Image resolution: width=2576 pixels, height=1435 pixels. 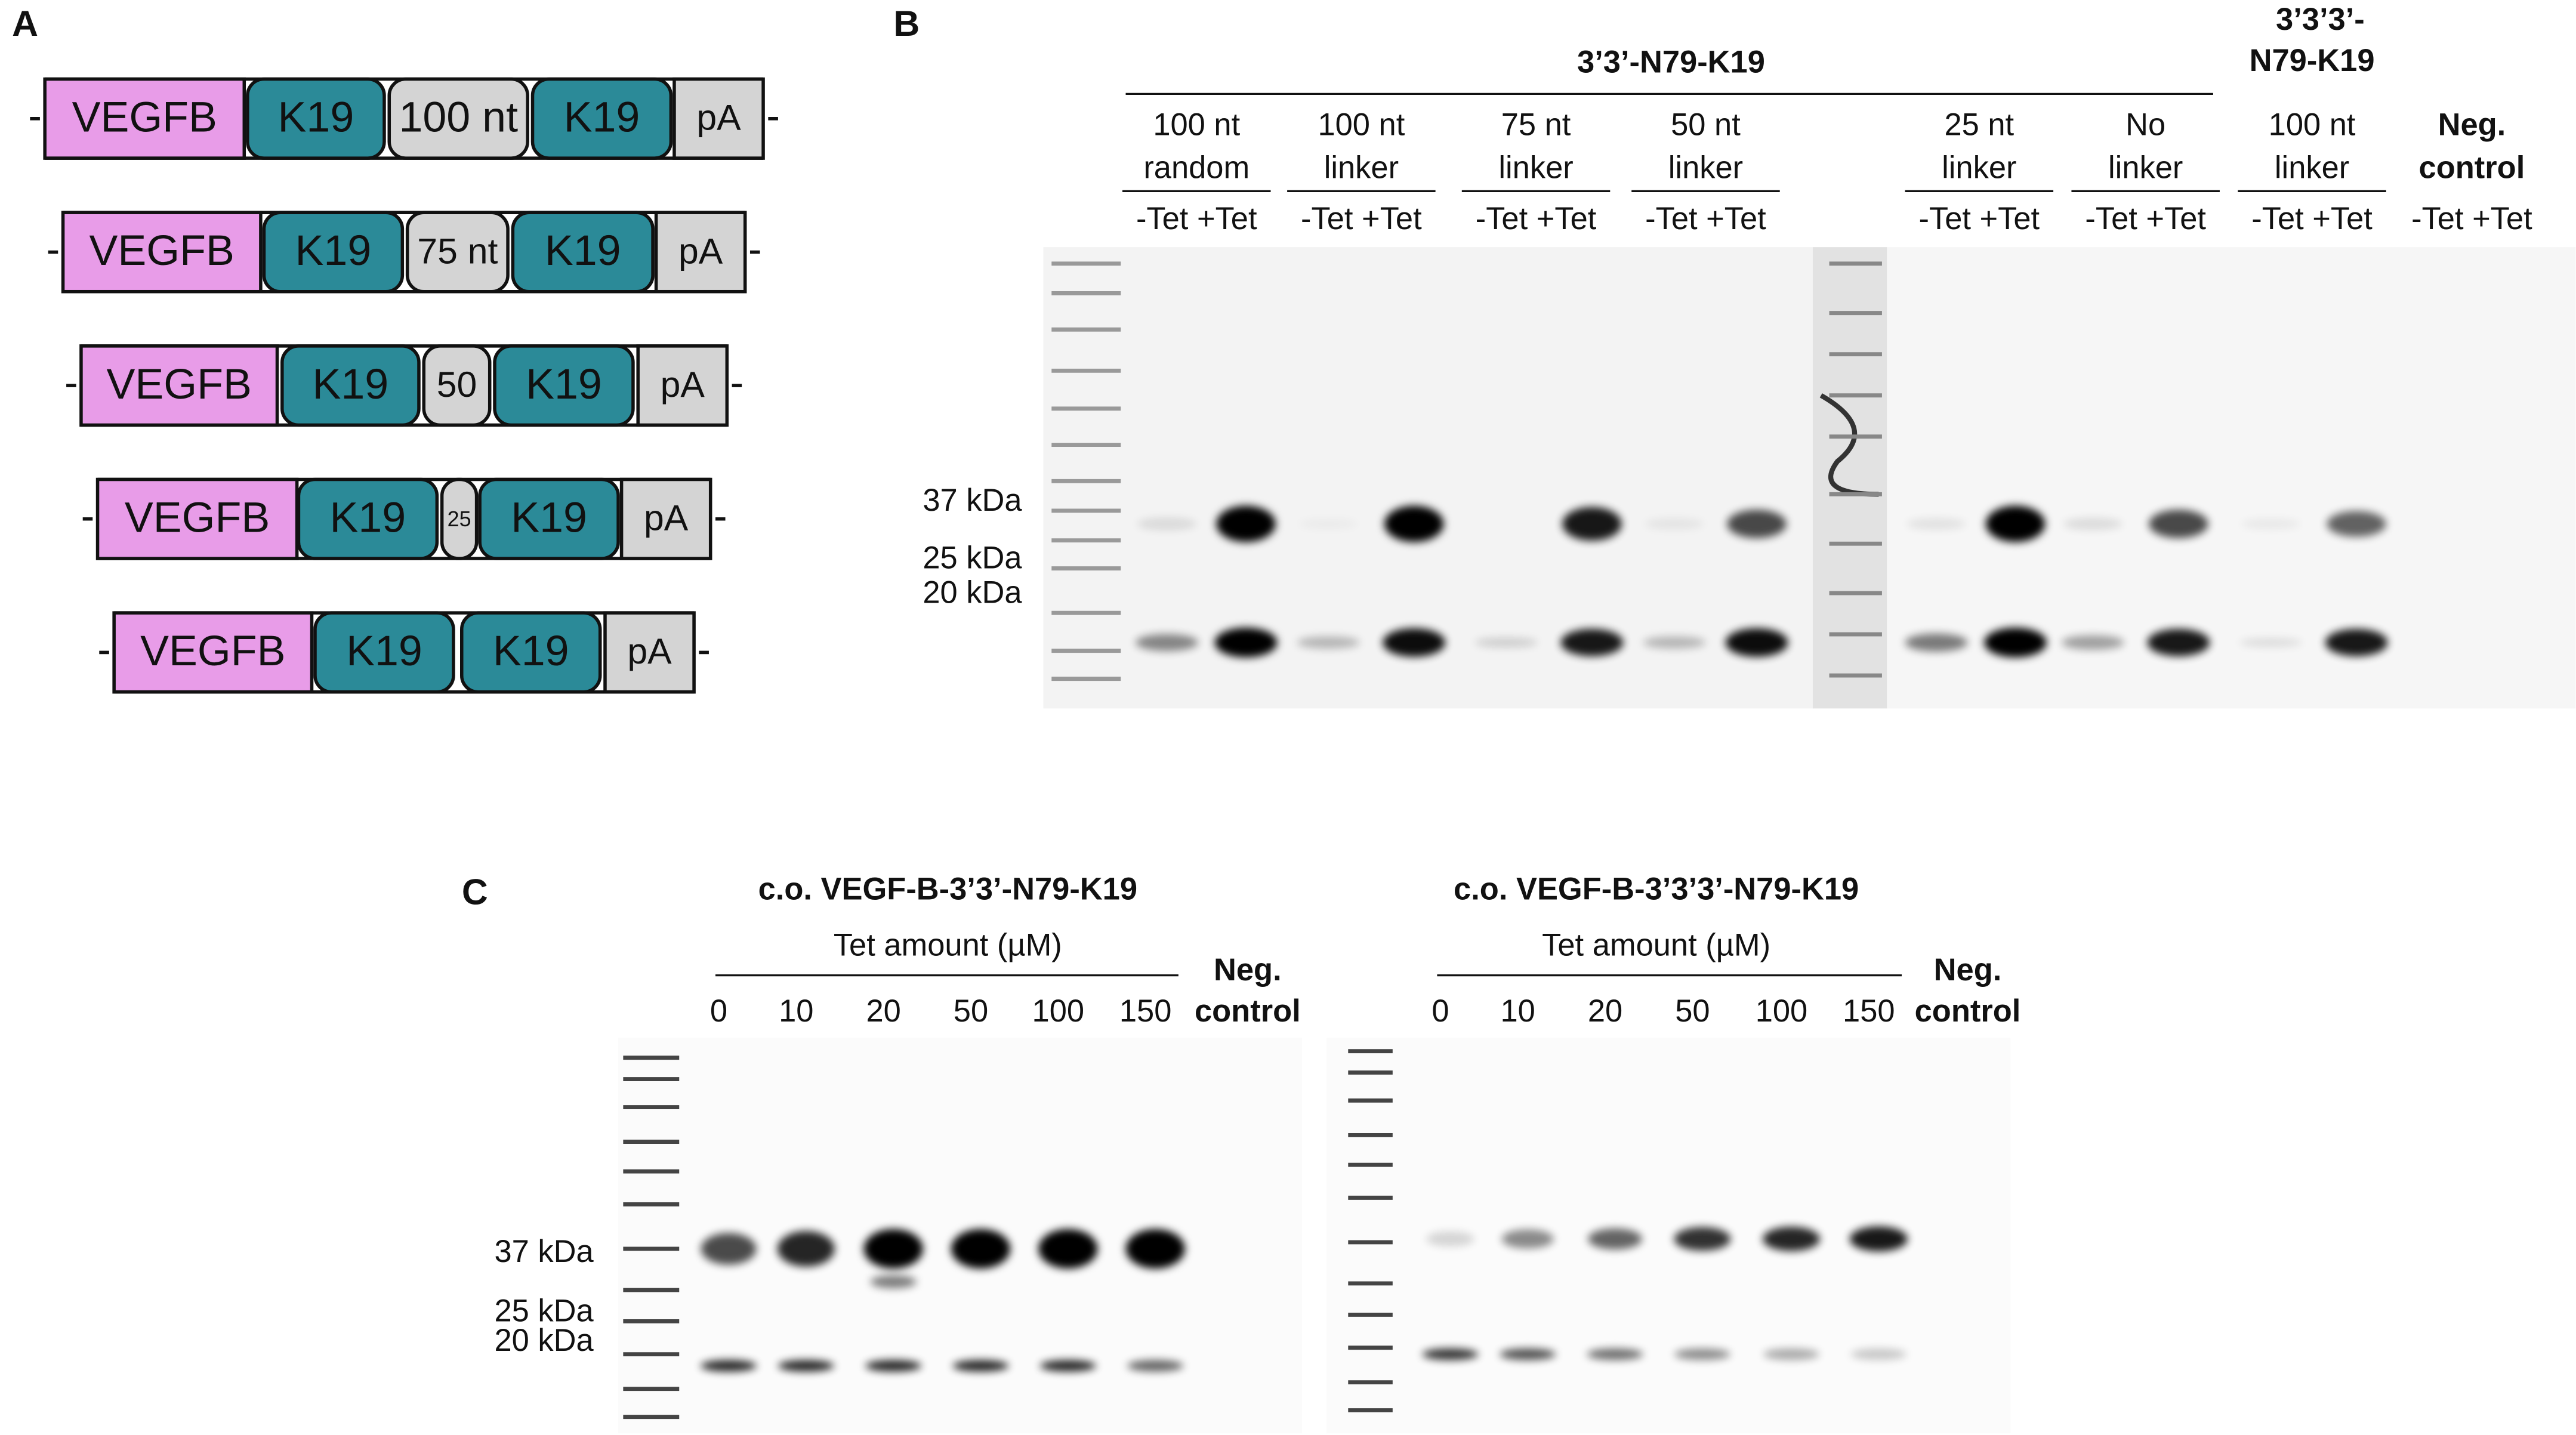 I want to click on neg-label: control, so click(x=1968, y=1011).